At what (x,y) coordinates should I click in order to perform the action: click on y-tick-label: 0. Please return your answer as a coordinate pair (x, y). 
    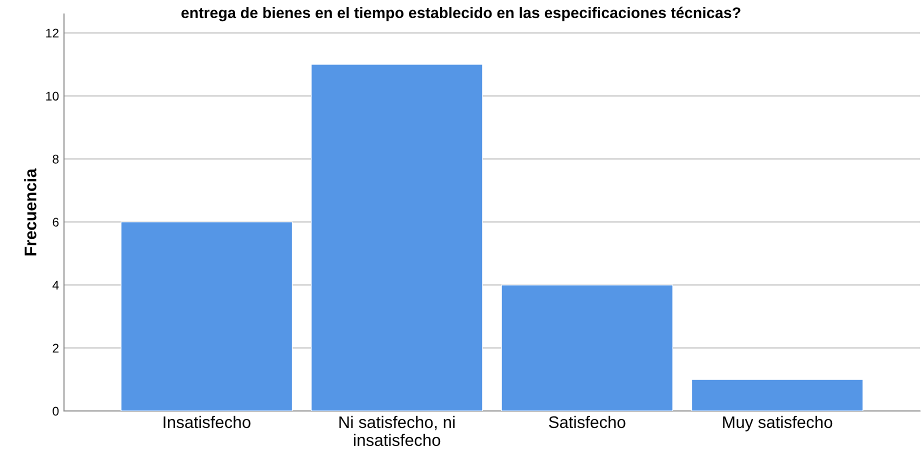
    Looking at the image, I should click on (55, 411).